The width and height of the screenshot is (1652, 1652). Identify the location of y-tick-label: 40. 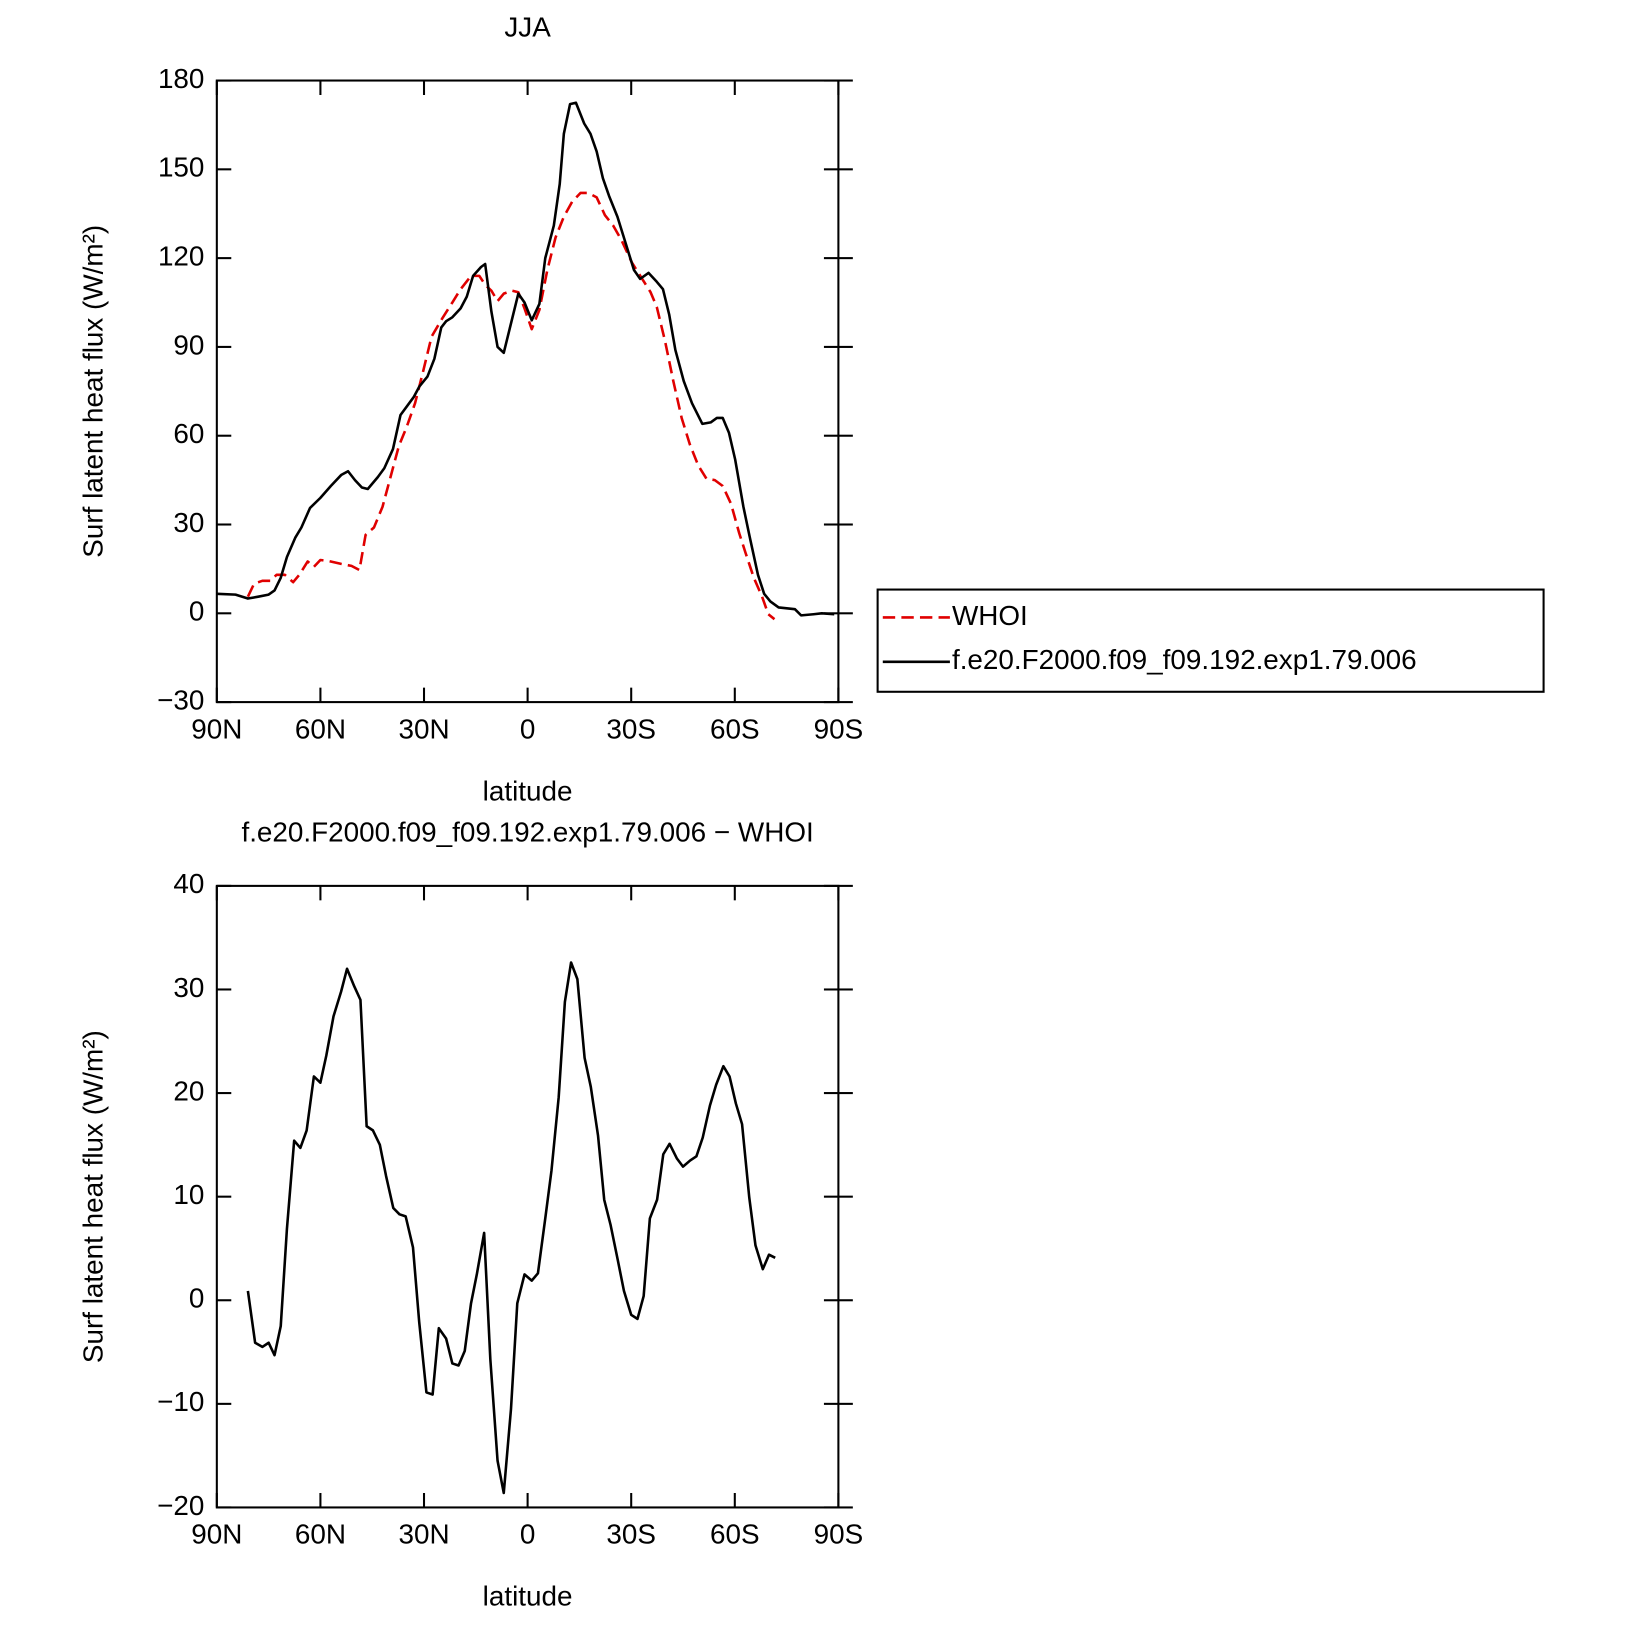
(188, 883).